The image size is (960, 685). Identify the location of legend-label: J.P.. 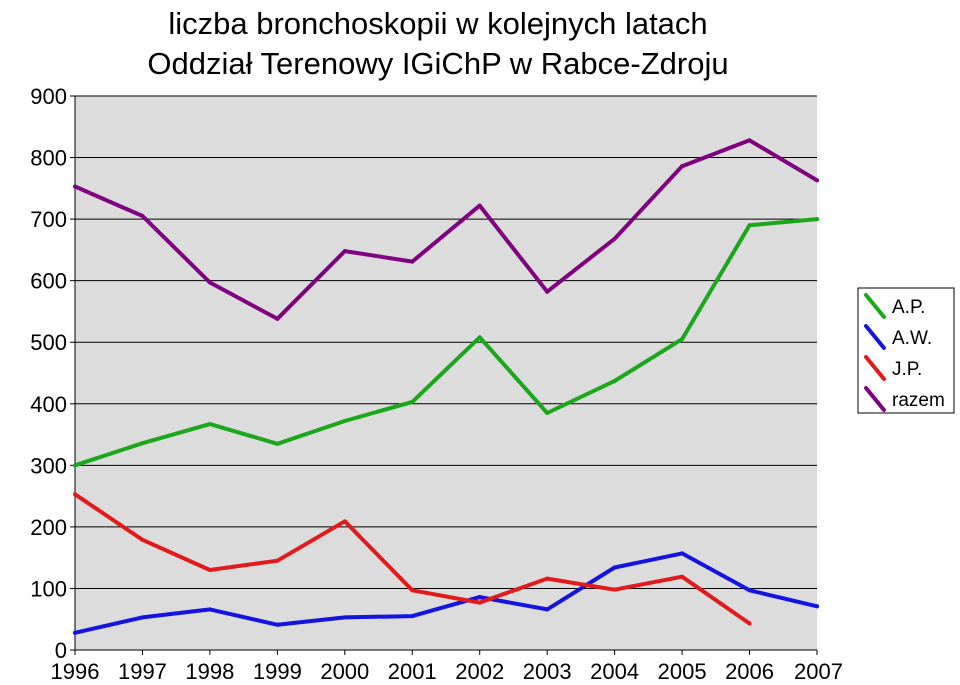
(907, 369).